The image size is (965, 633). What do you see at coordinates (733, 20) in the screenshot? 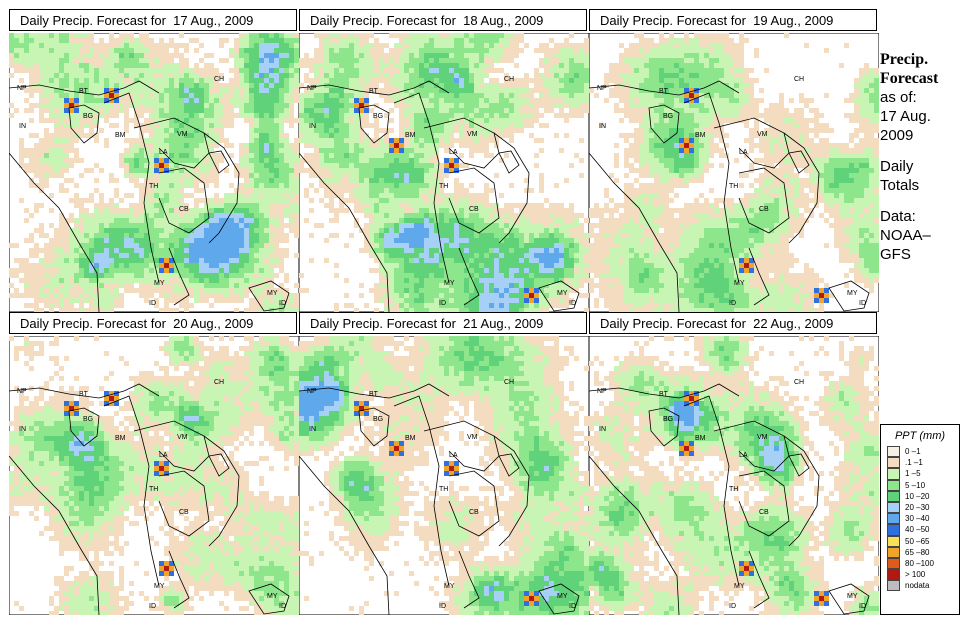
I see `panel-title: Daily Precip. Forecast for 19 Aug., 2009` at bounding box center [733, 20].